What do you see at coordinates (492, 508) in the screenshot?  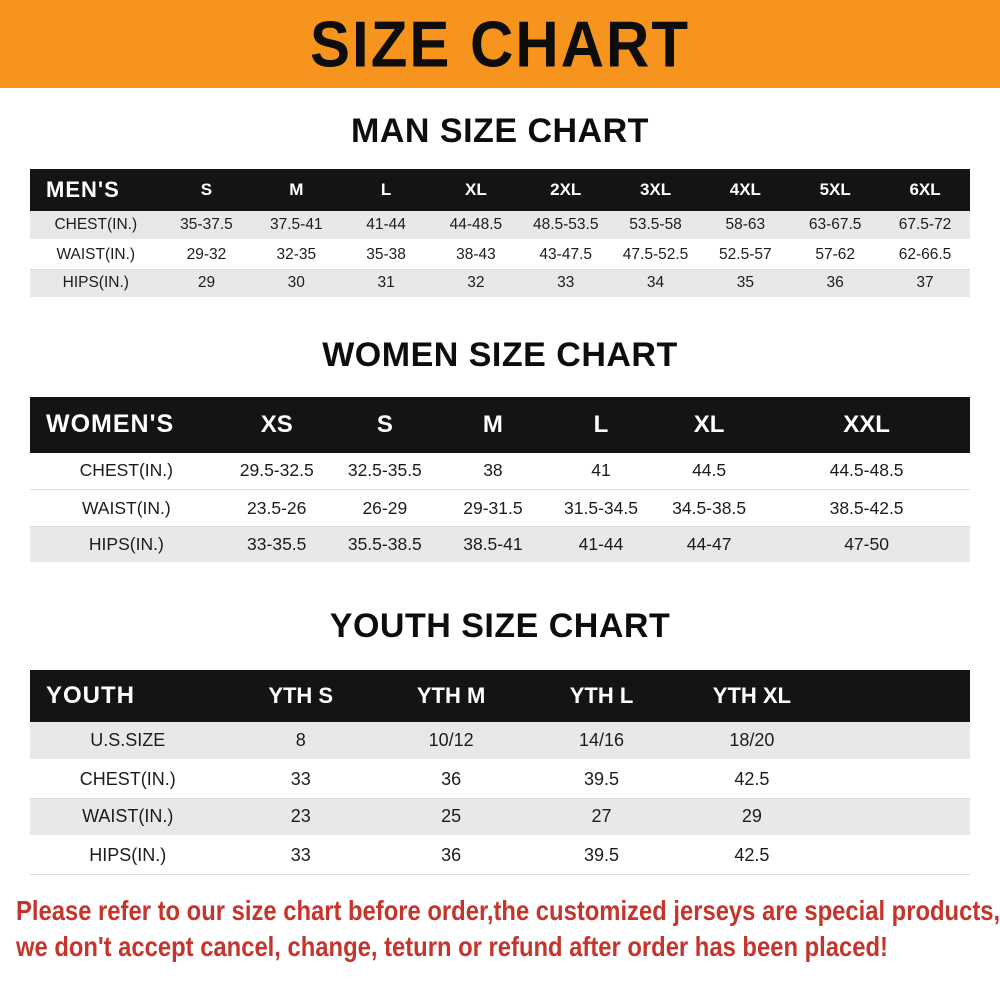 I see `size-cell: 29-31.5` at bounding box center [492, 508].